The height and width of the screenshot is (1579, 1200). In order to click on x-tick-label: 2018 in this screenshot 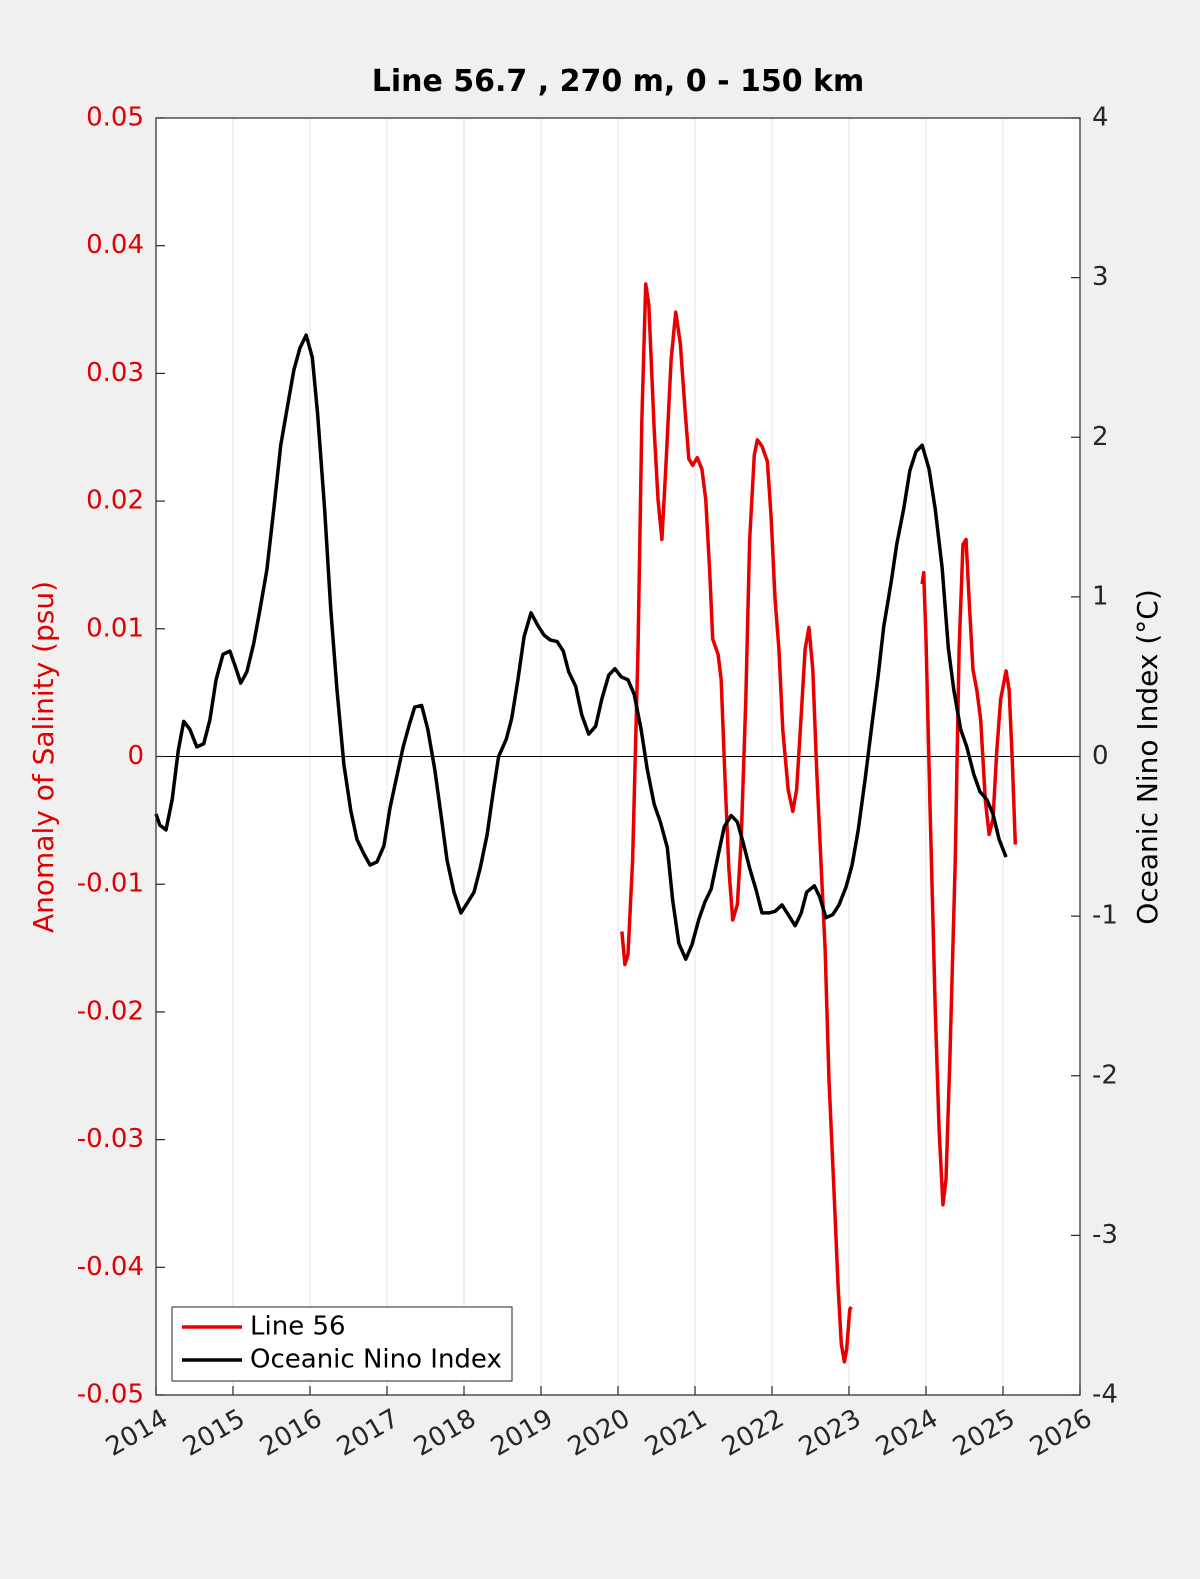, I will do `click(445, 1433)`.